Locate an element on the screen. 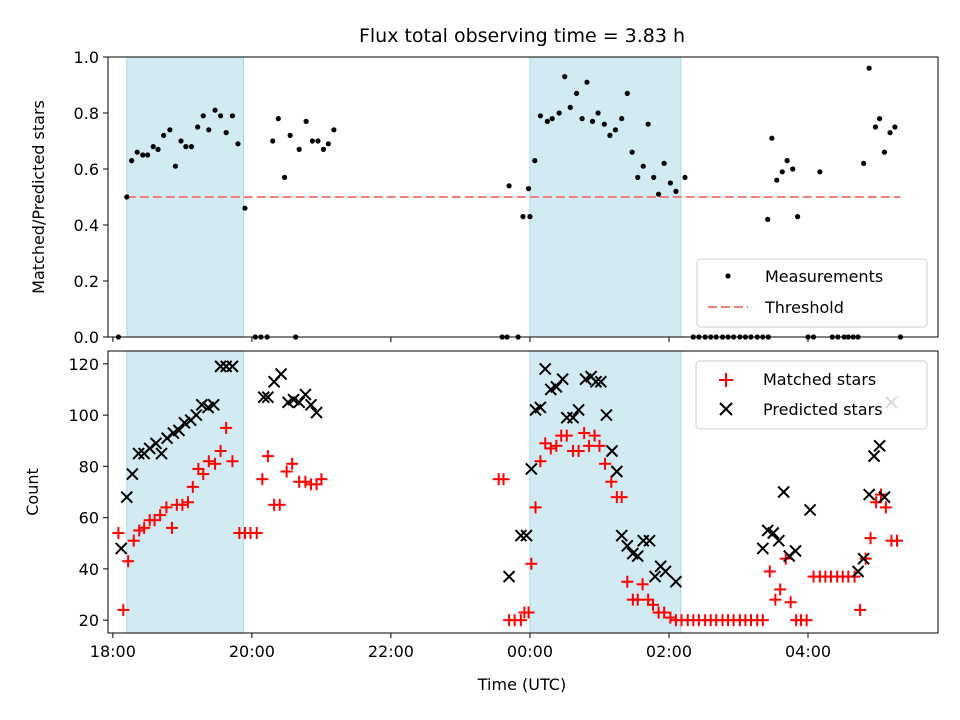 The width and height of the screenshot is (960, 720). y-tick-label: 20 is located at coordinates (89, 620).